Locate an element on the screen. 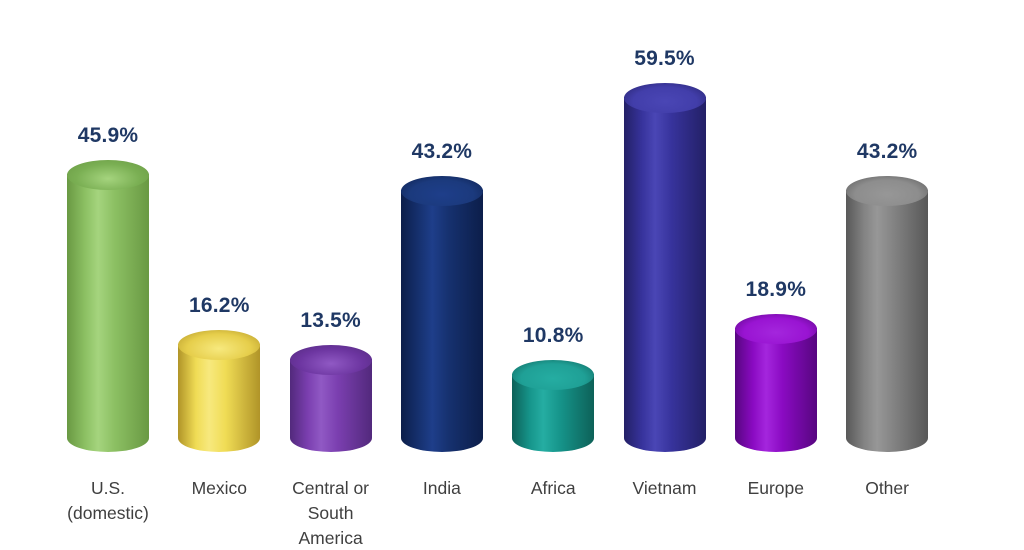 The height and width of the screenshot is (550, 1024). category-label-line: Other is located at coordinates (887, 488).